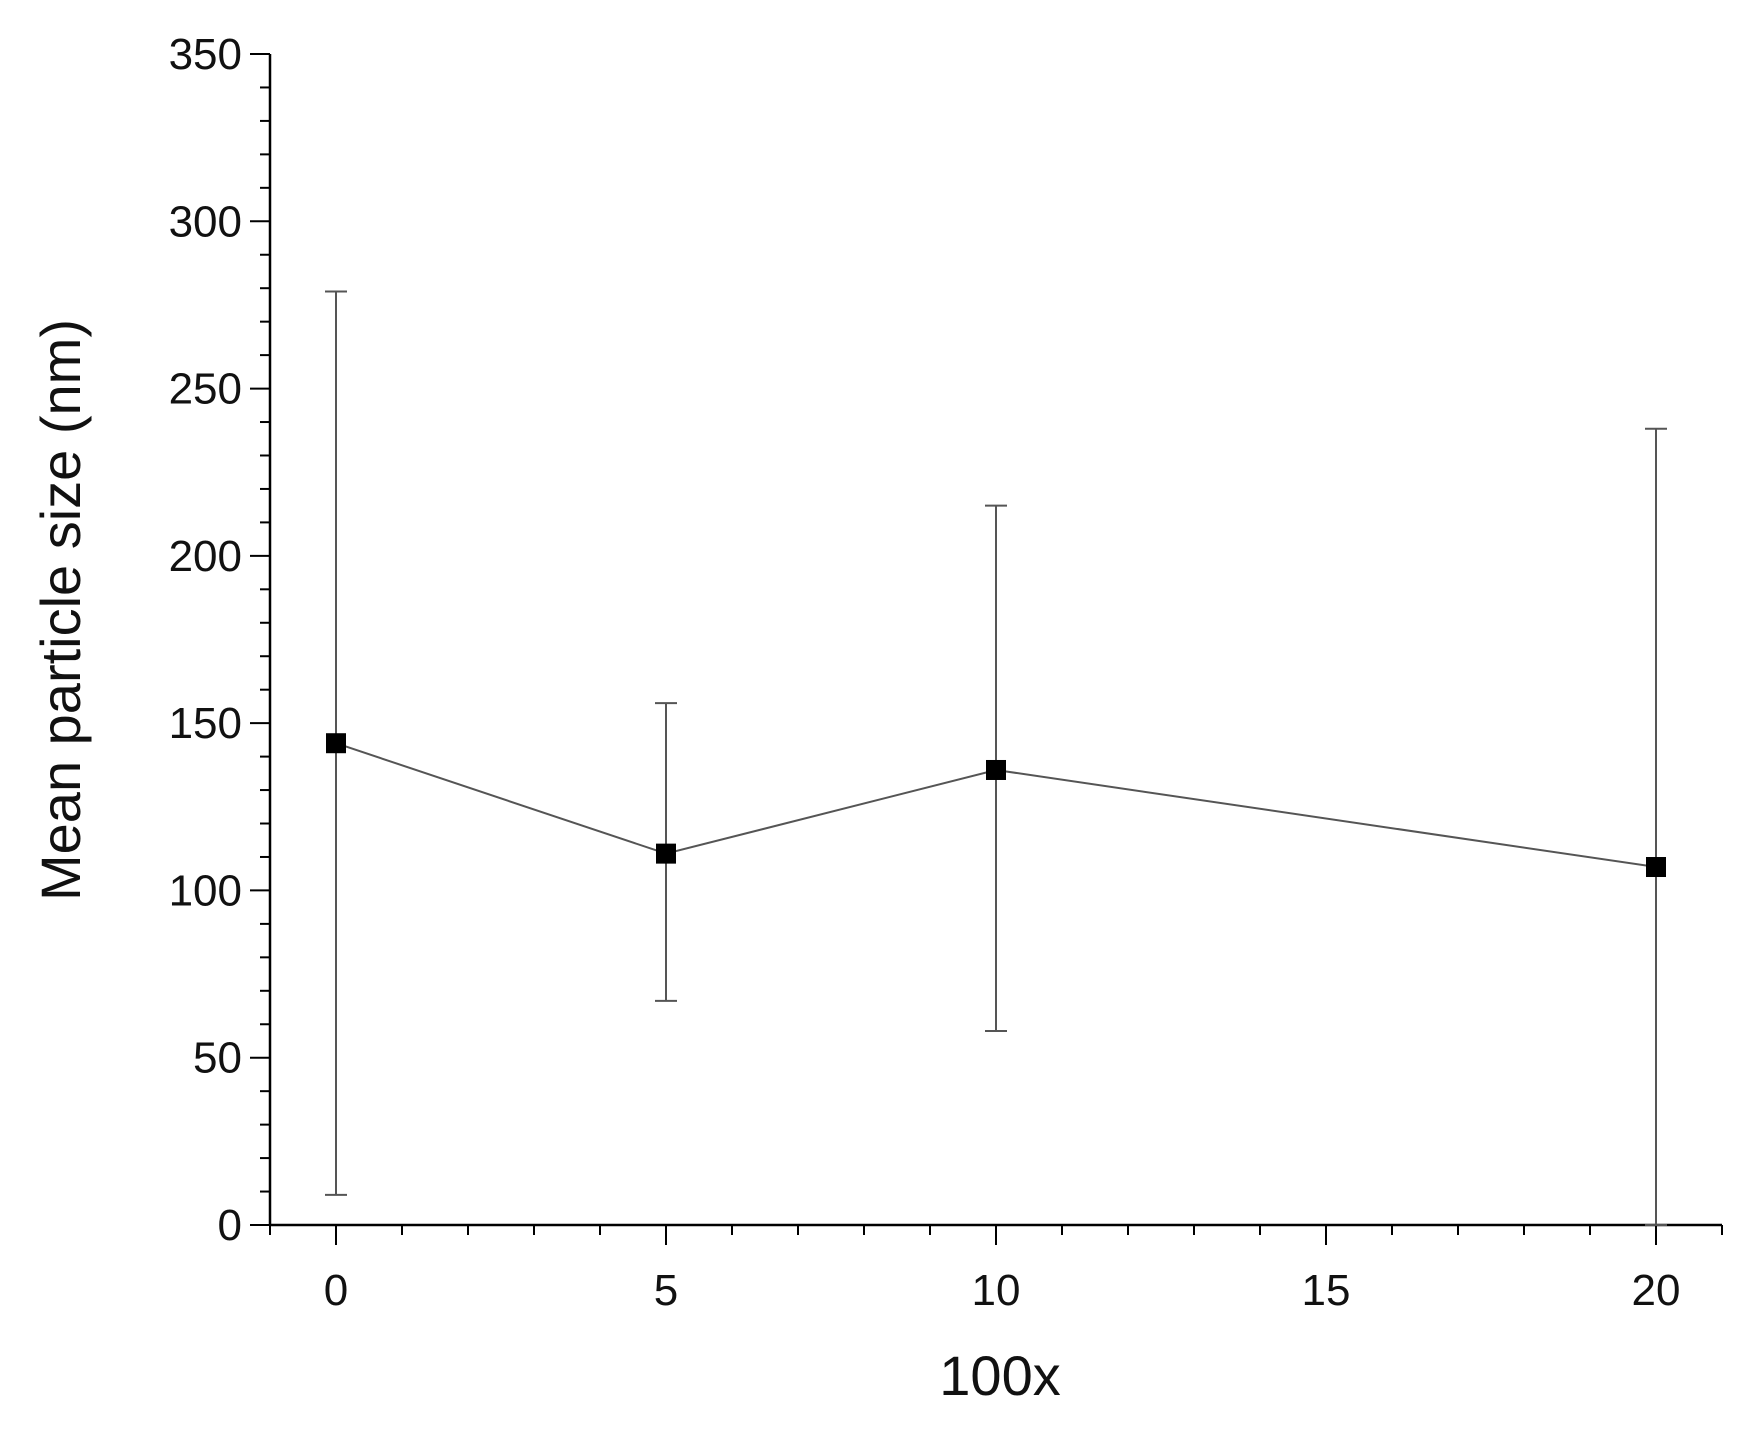 The image size is (1751, 1433). I want to click on y-tick-label: 250, so click(205, 389).